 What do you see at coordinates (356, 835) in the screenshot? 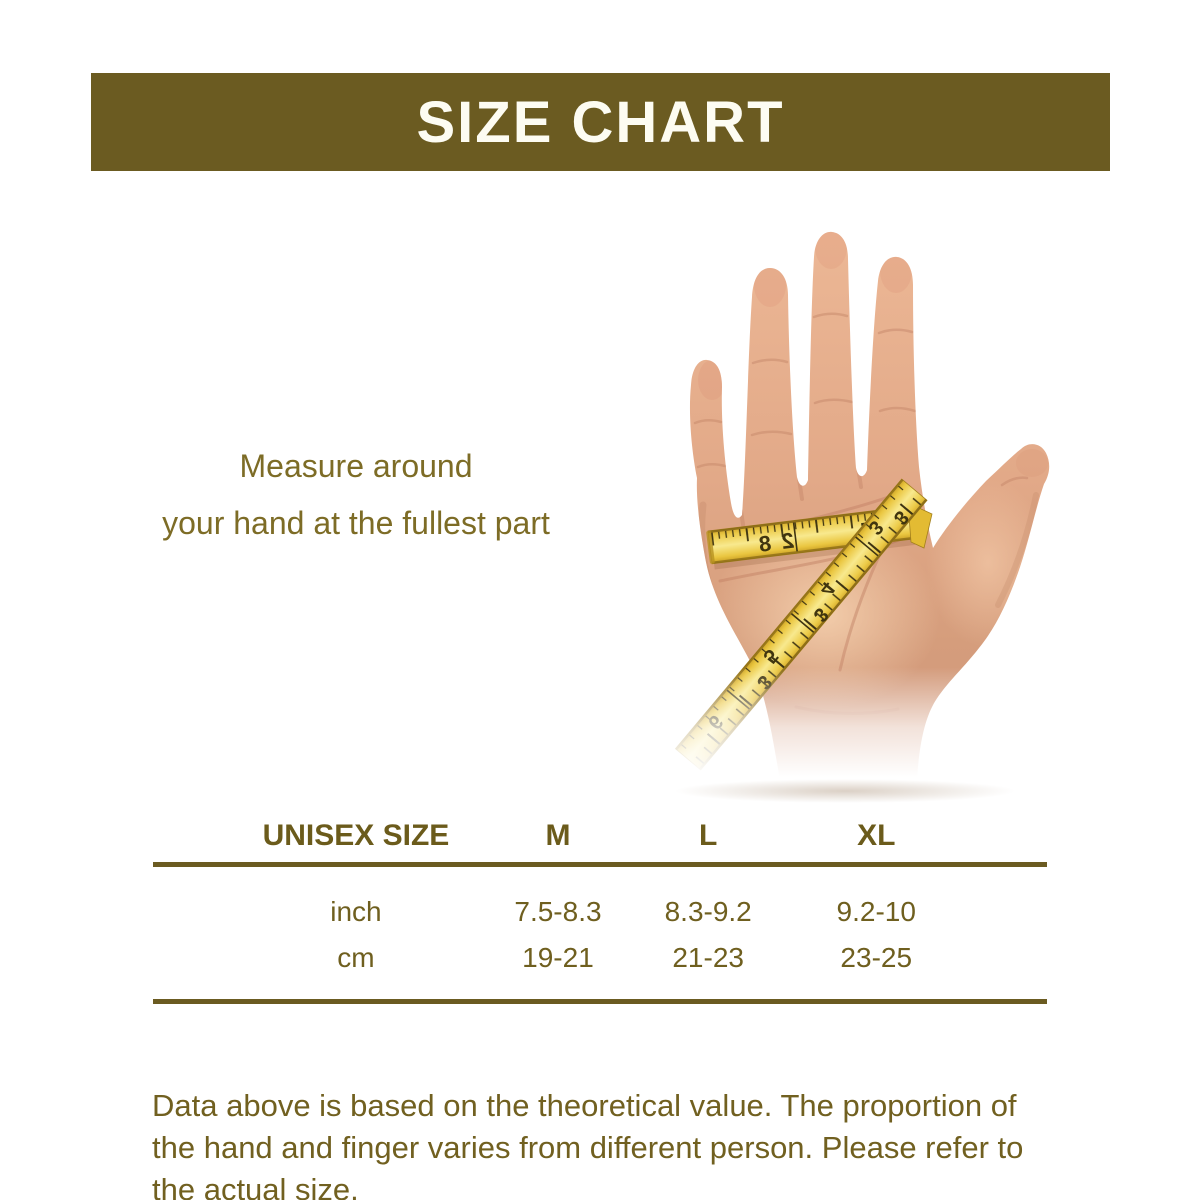
I see `col-header-unisex-size: UNISEX SIZE` at bounding box center [356, 835].